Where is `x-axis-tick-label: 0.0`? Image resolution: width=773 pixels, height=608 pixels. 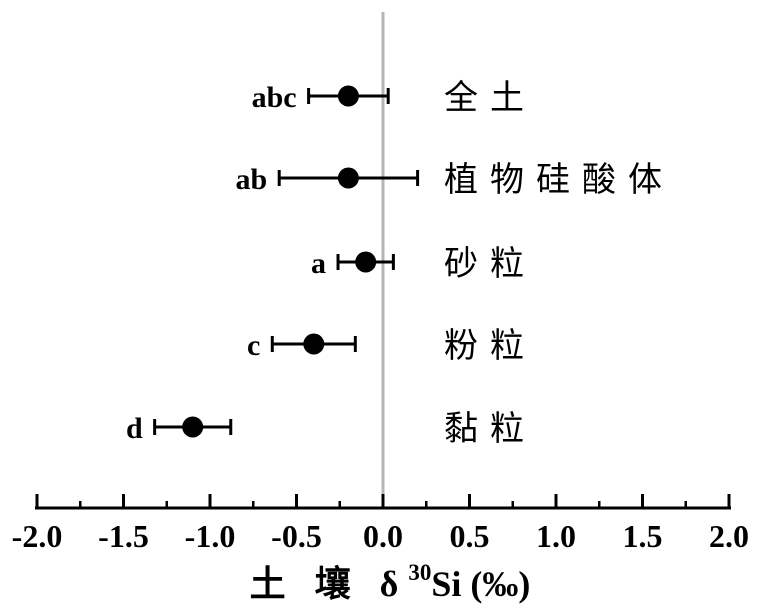
x-axis-tick-label: 0.0 is located at coordinates (383, 536).